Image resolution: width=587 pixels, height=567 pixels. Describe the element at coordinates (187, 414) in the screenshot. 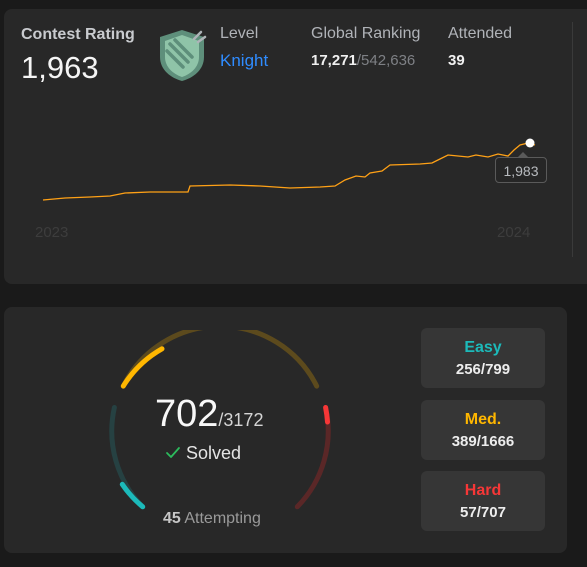

I see `solved-number: 702` at that location.